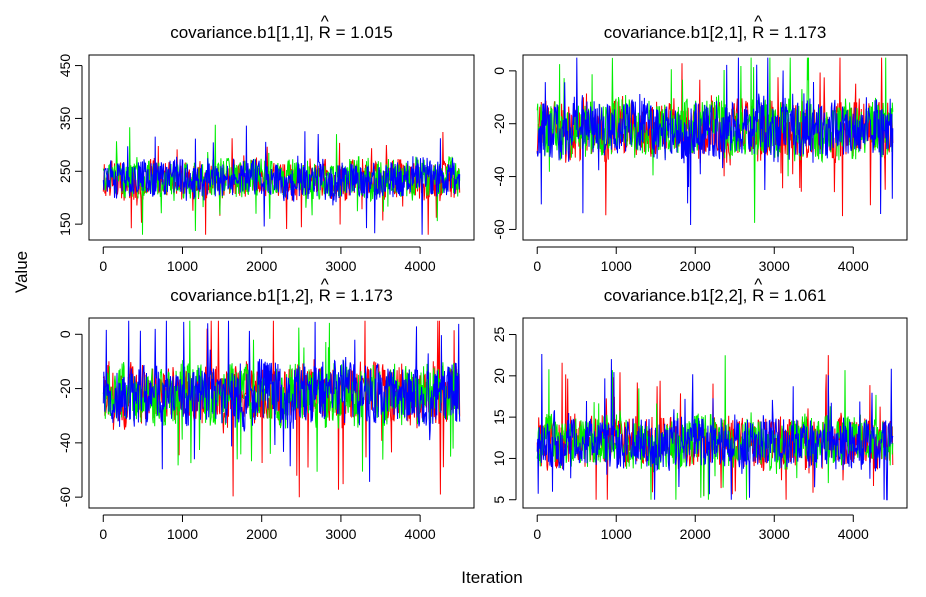 This screenshot has width=926, height=597. Describe the element at coordinates (499, 458) in the screenshot. I see `y-tick-label: 10` at that location.